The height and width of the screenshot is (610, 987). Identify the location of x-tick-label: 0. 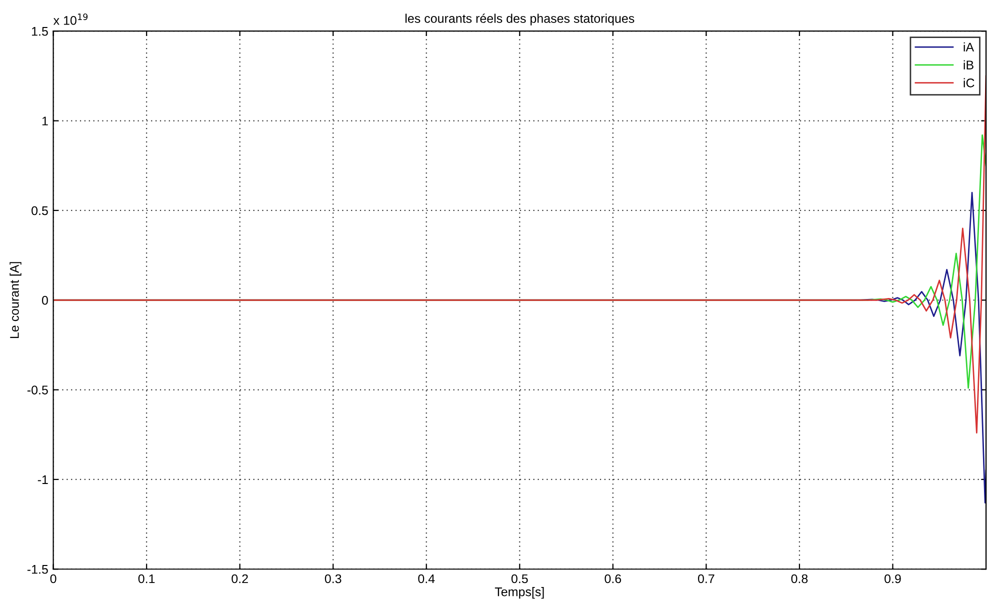
(53, 579).